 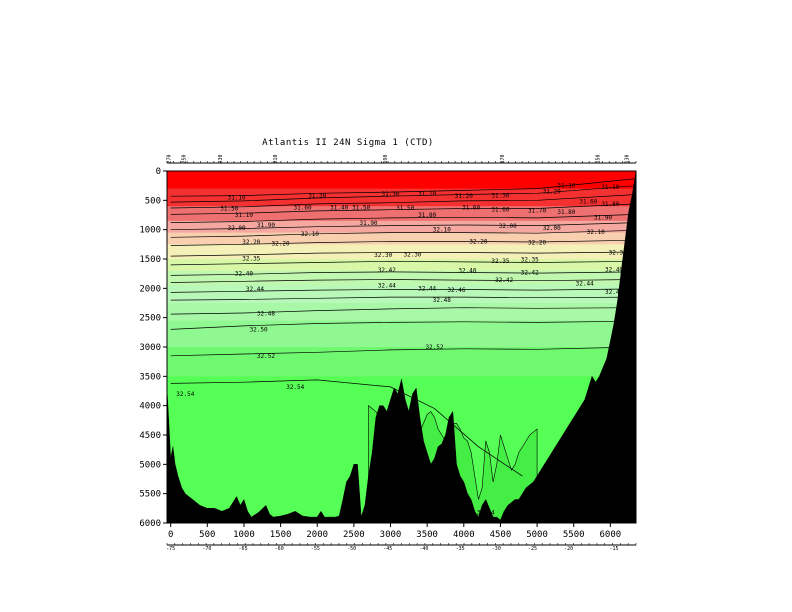 I want to click on station-tick-label: 150, so click(x=598, y=158).